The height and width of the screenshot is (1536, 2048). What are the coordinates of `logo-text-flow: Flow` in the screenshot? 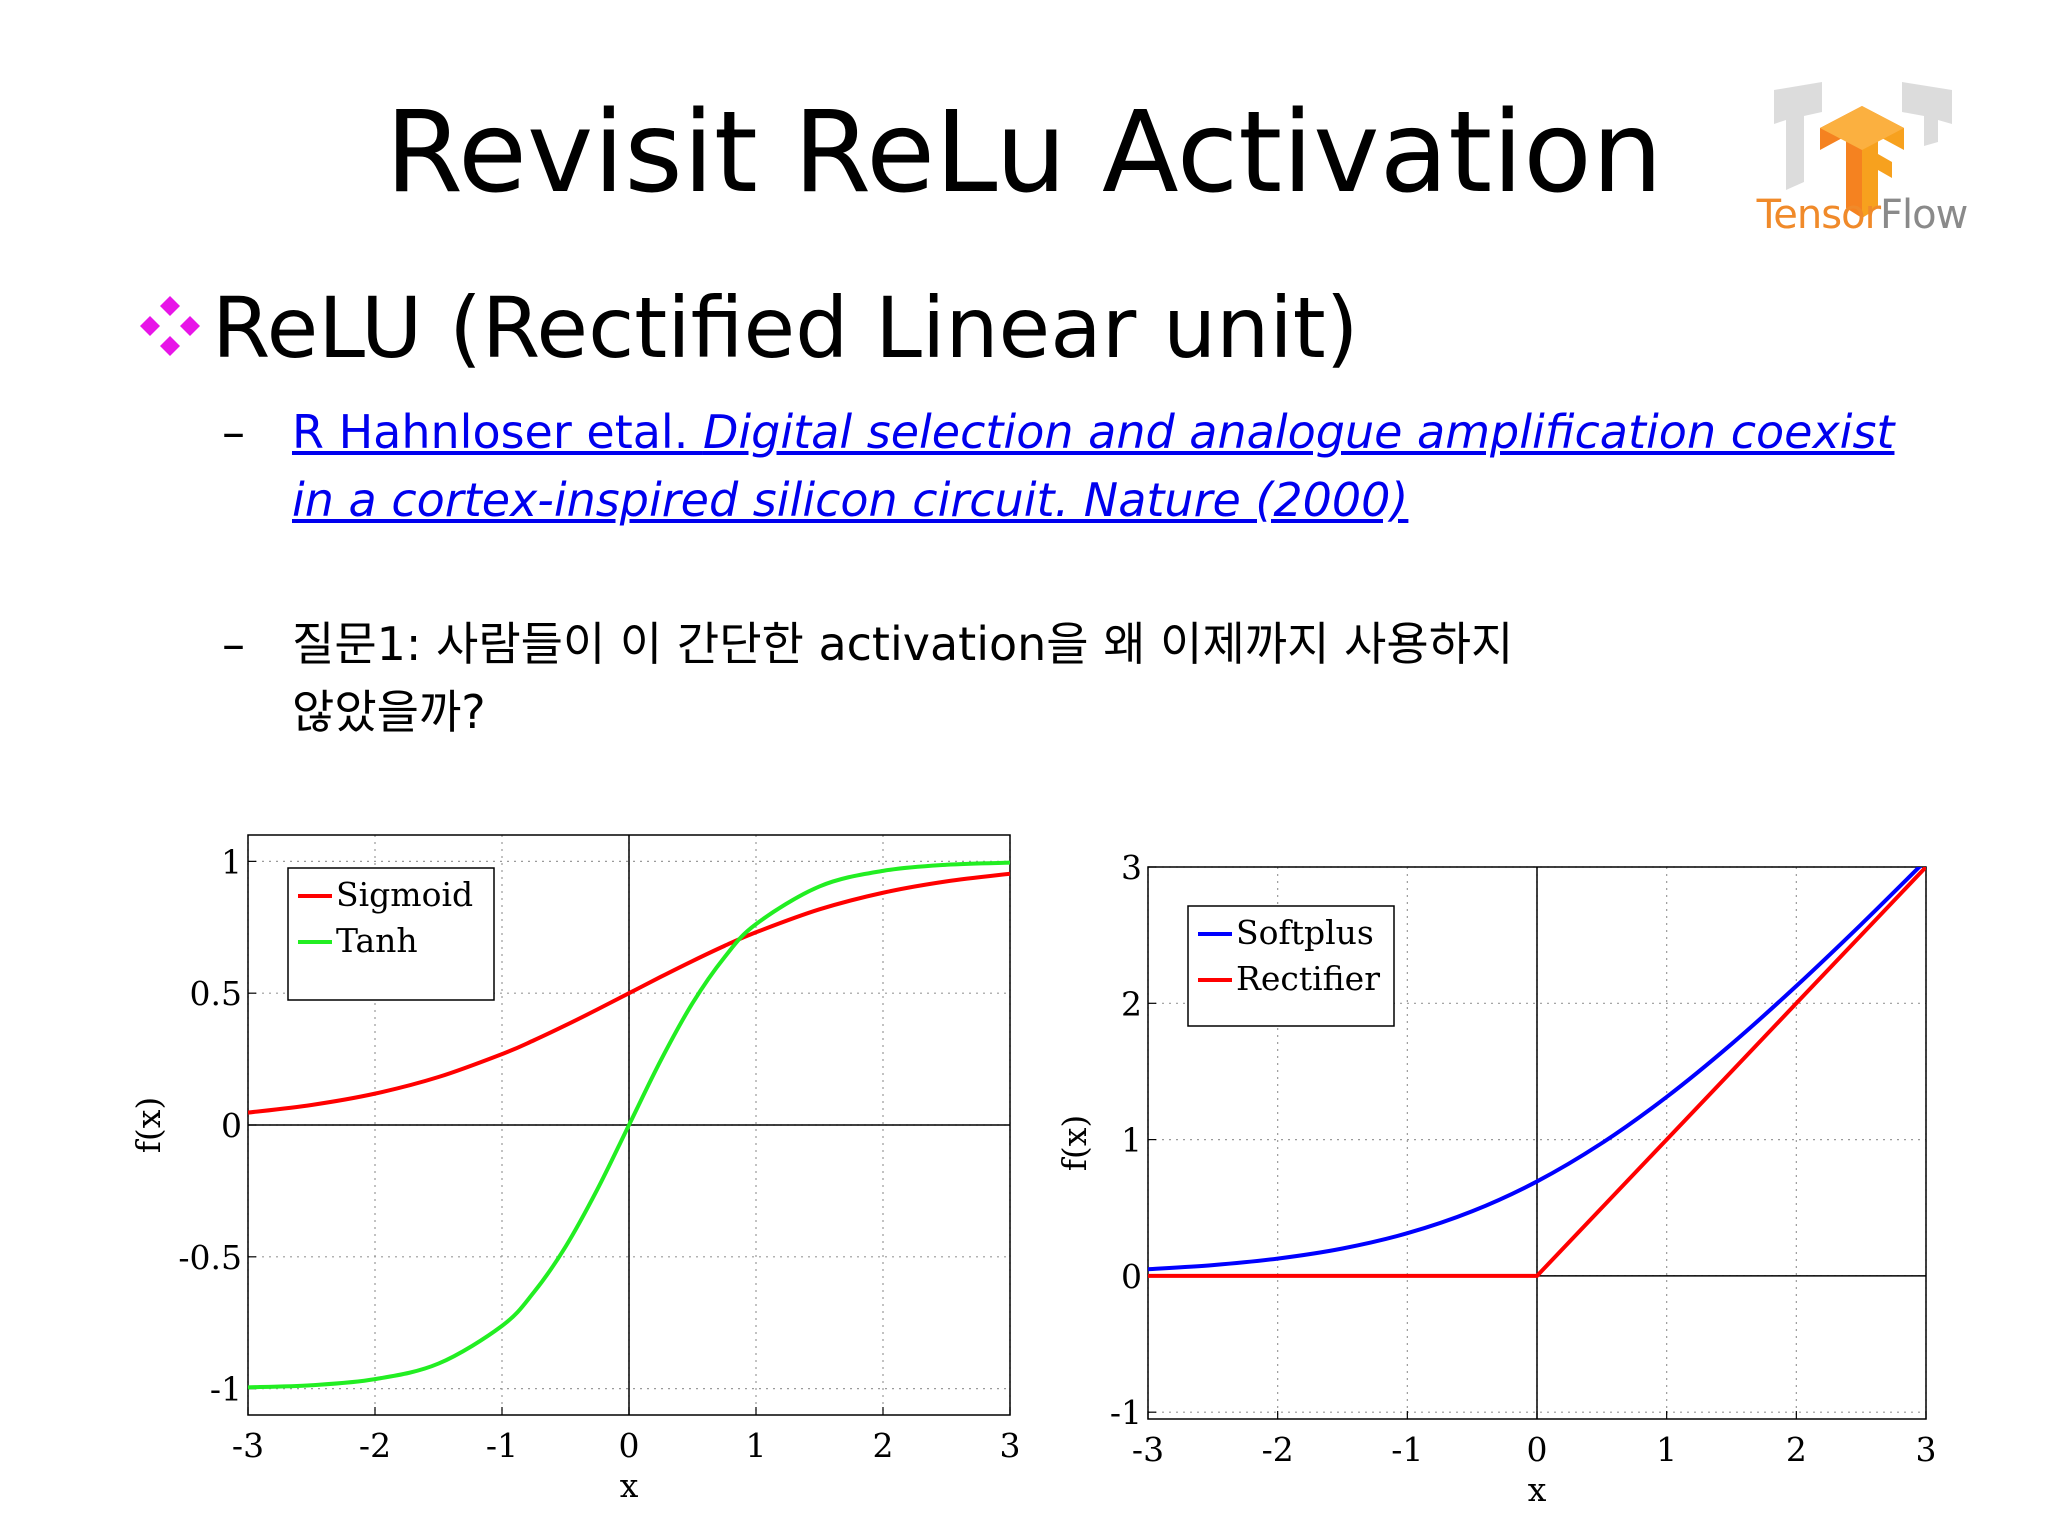 It's located at (1924, 215).